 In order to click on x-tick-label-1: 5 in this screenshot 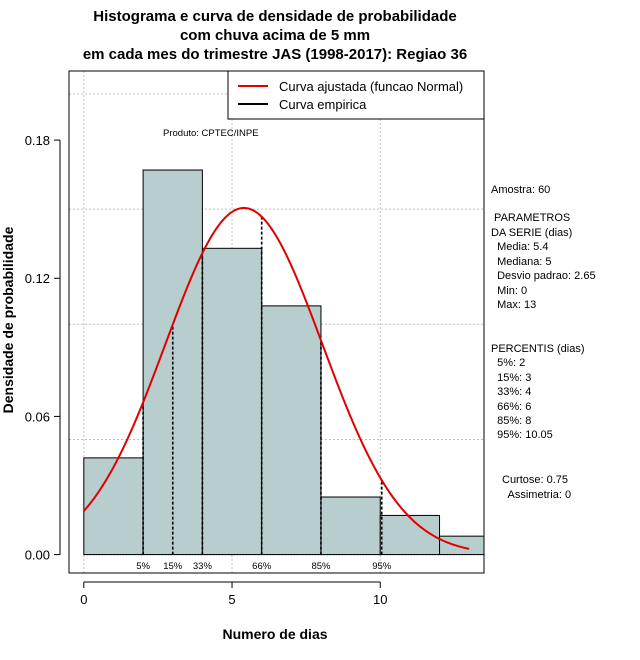, I will do `click(231, 599)`.